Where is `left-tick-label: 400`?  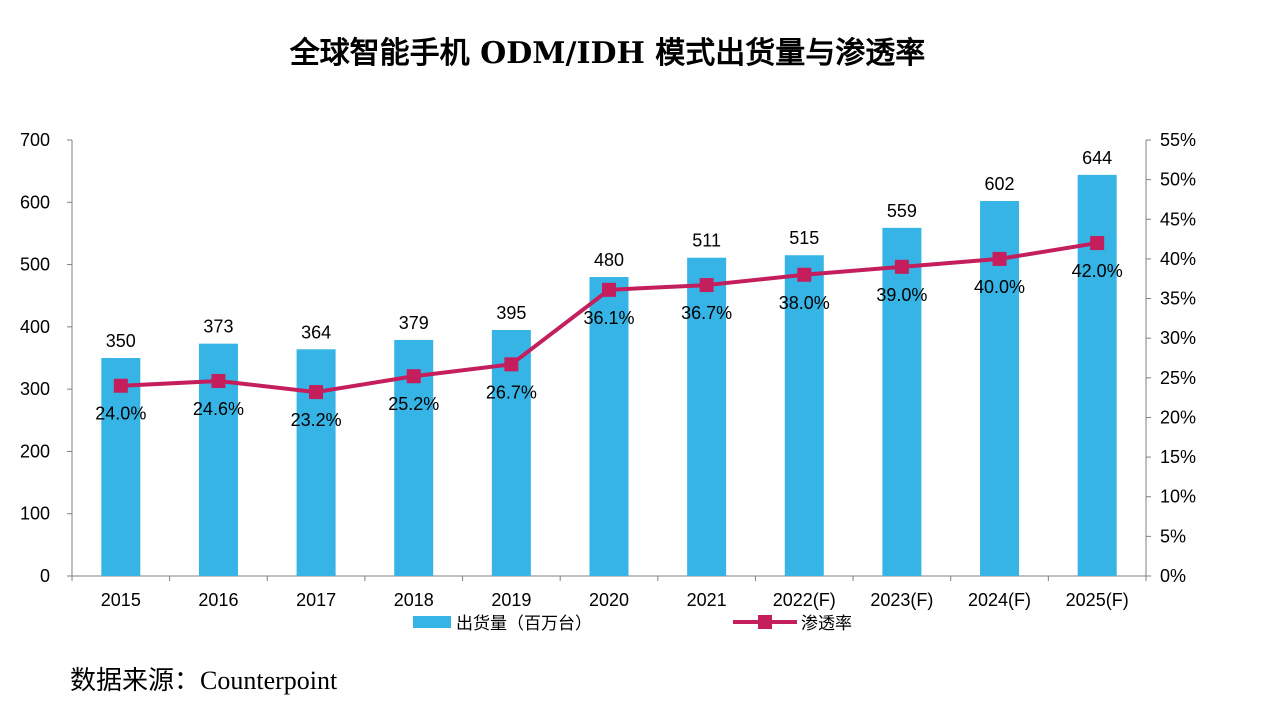
left-tick-label: 400 is located at coordinates (35, 327).